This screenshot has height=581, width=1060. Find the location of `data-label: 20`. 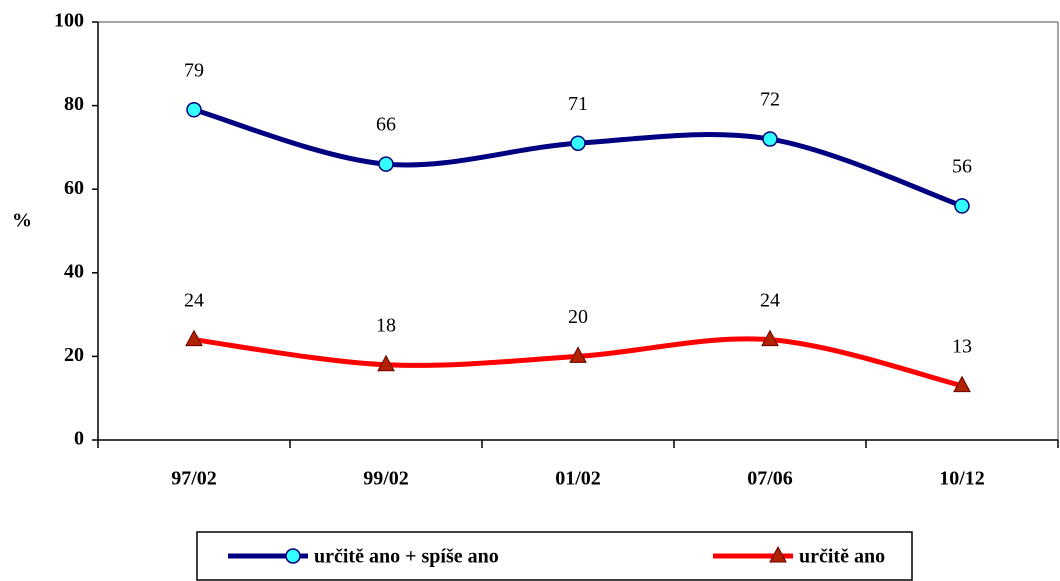

data-label: 20 is located at coordinates (578, 317).